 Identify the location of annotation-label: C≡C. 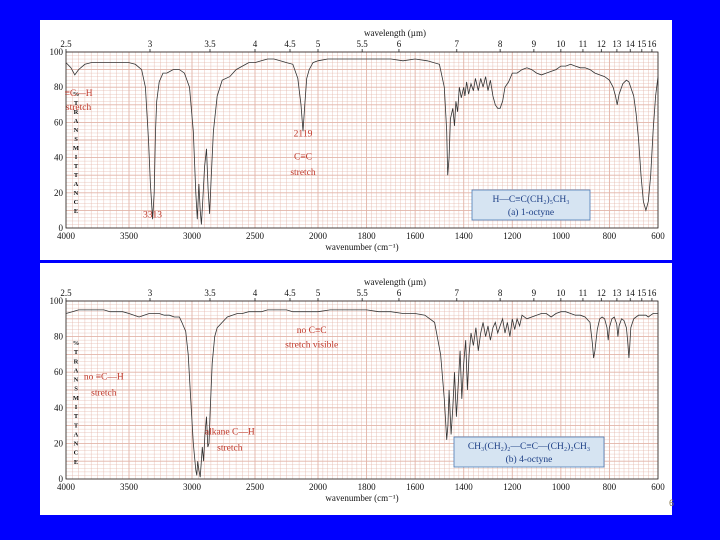
(303, 157).